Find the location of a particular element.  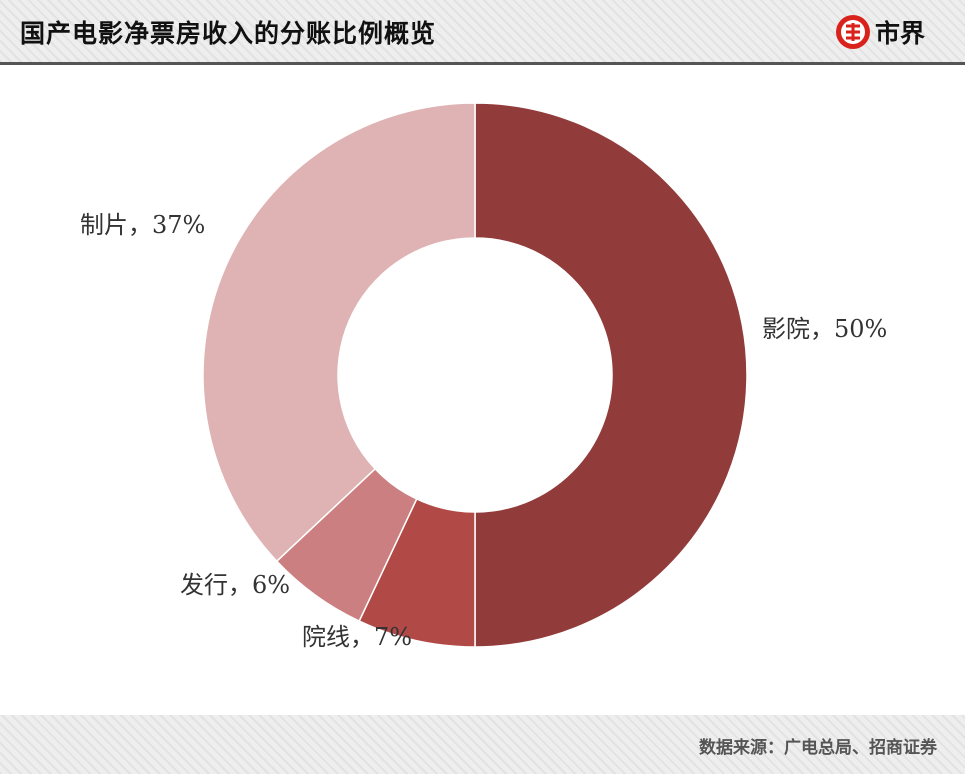

slice-label-2: 院线，7% is located at coordinates (357, 637).